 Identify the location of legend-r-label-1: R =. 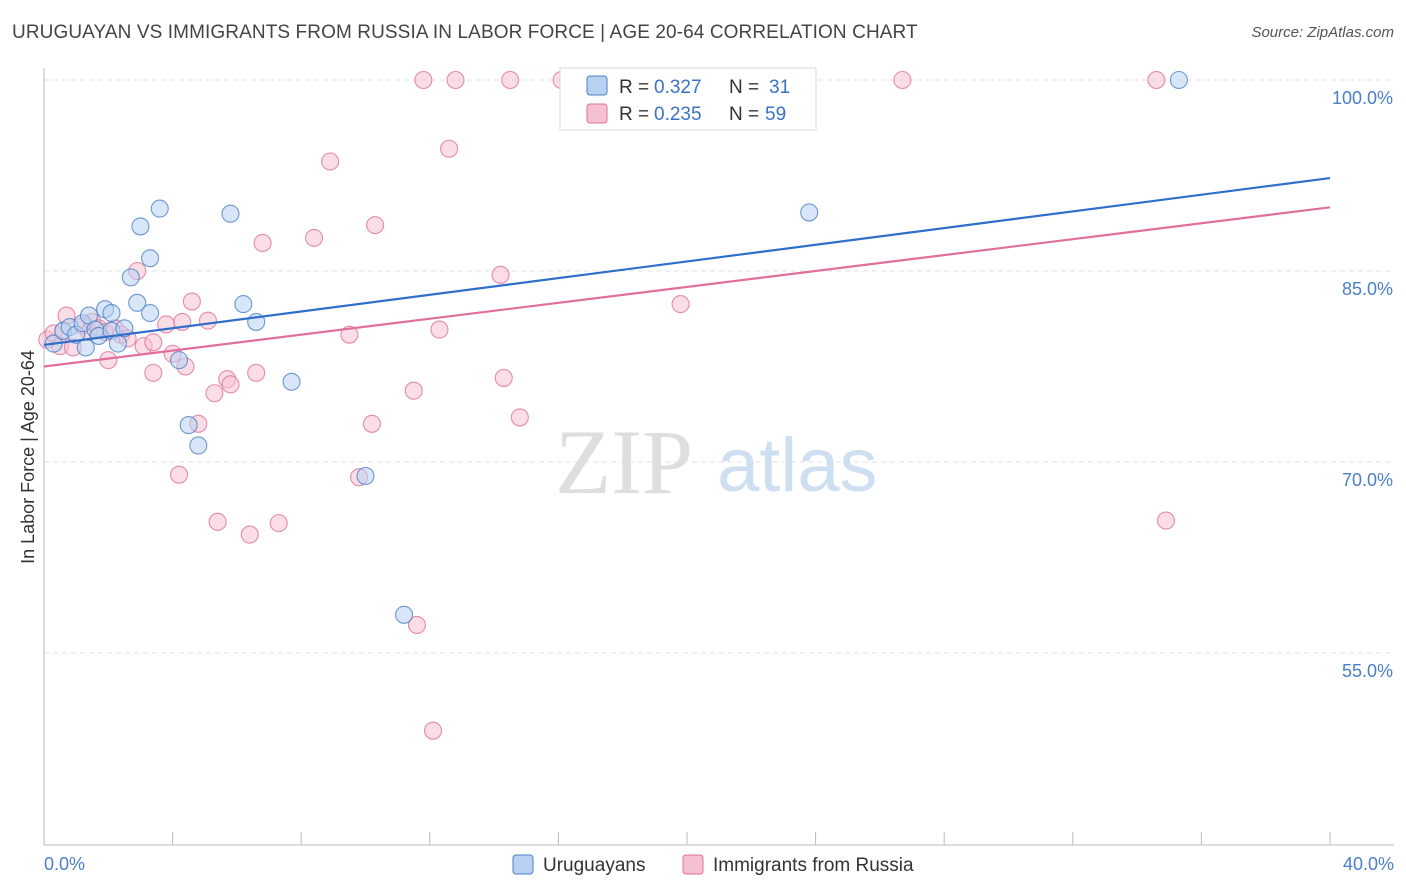
(634, 87).